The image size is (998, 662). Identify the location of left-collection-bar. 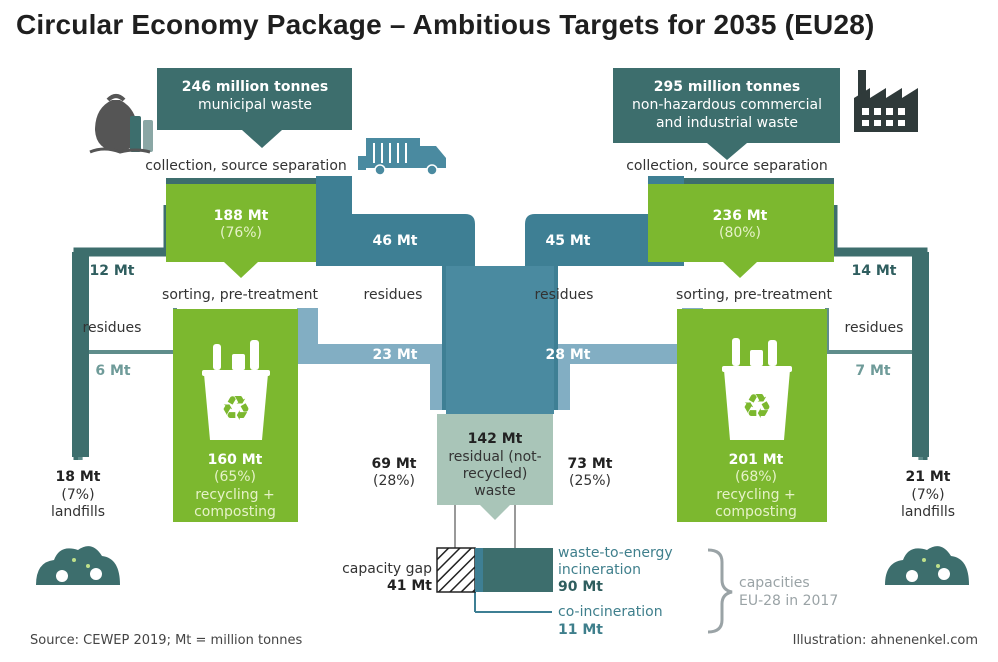
(241, 181).